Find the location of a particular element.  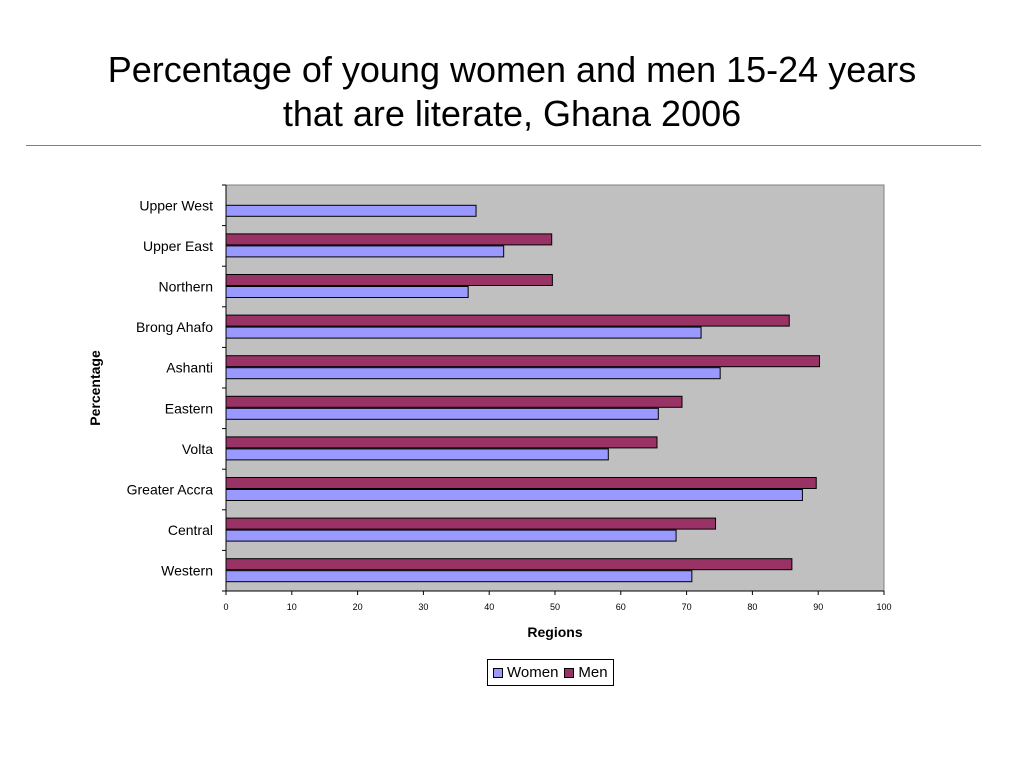

legend-swatch-men is located at coordinates (569, 672).